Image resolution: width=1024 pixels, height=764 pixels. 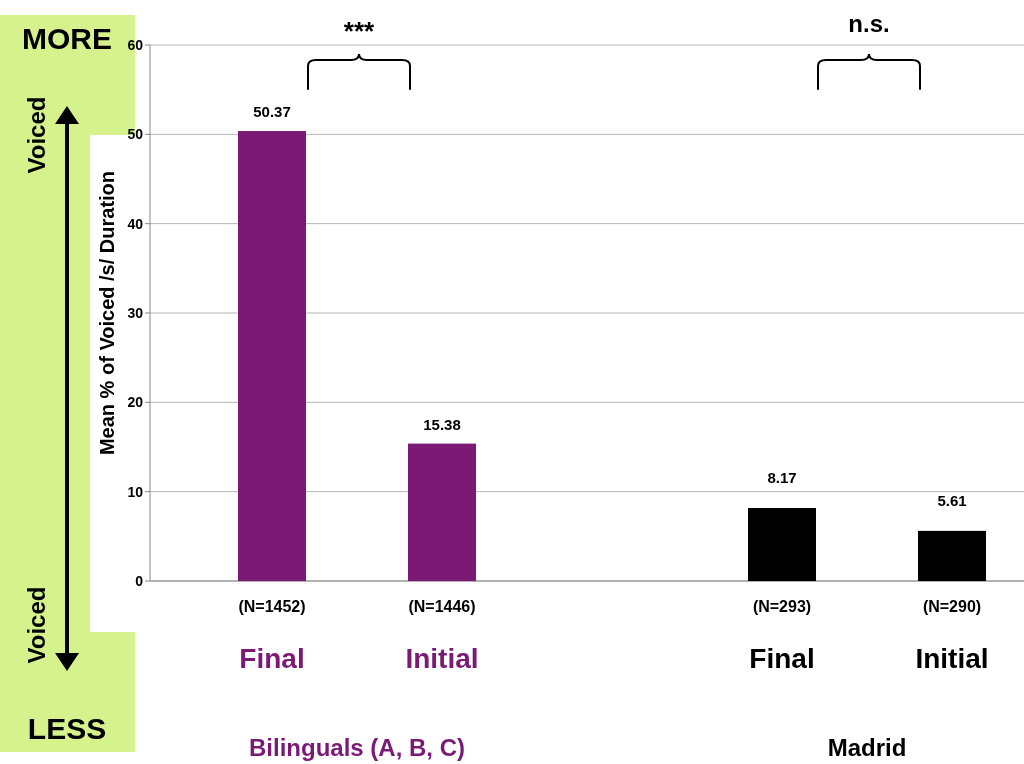 I want to click on category-label: (N=1452) Final, so click(x=272, y=636).